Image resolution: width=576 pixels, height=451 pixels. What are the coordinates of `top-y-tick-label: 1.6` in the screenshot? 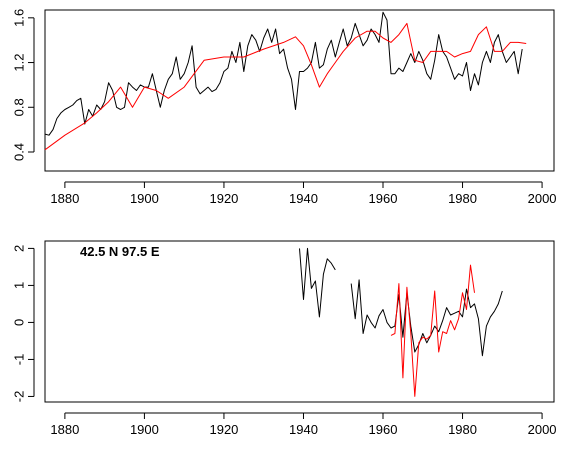 It's located at (19, 18).